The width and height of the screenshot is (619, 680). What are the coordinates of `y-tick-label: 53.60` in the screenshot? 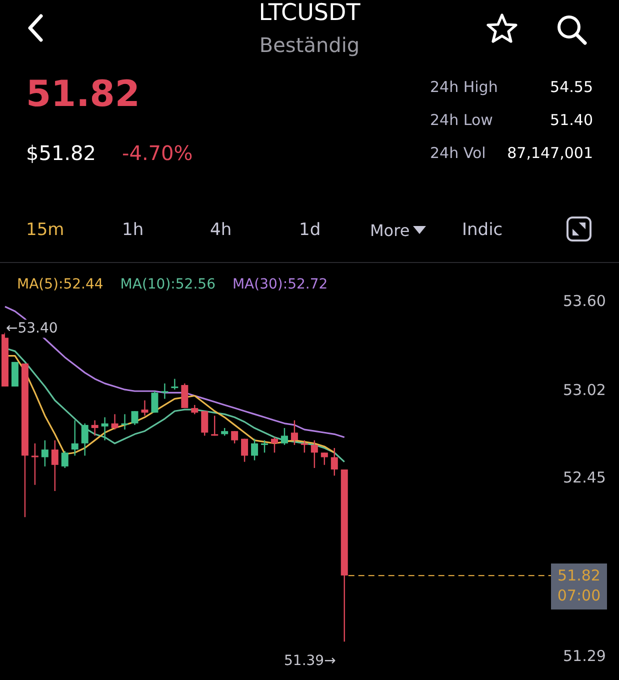 It's located at (584, 301).